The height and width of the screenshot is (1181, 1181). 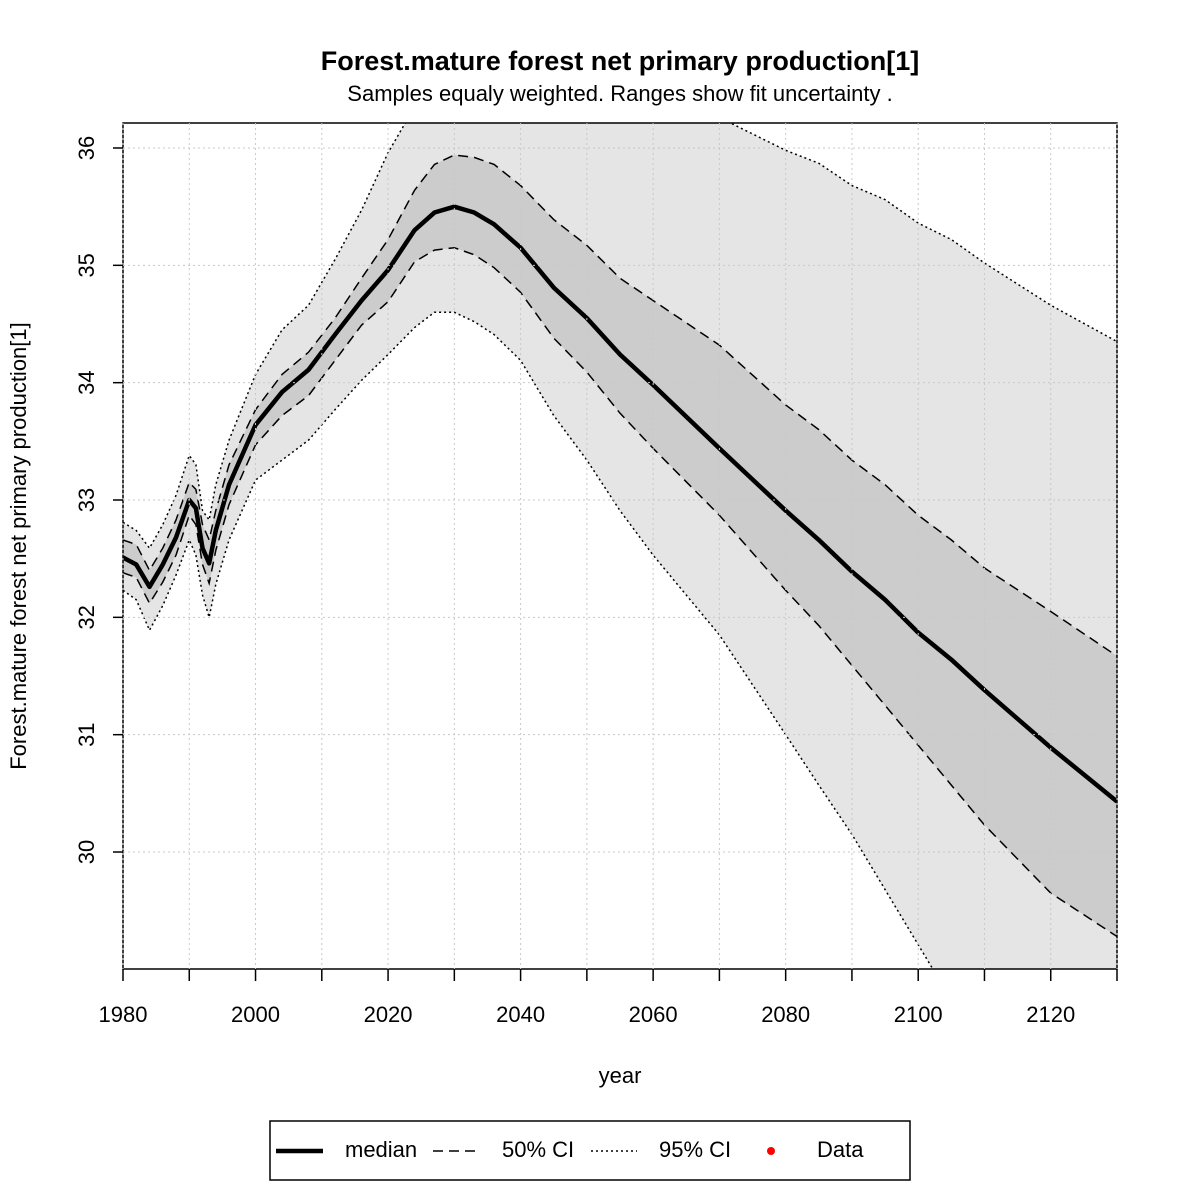 What do you see at coordinates (86, 500) in the screenshot?
I see `y-tick-label: 33` at bounding box center [86, 500].